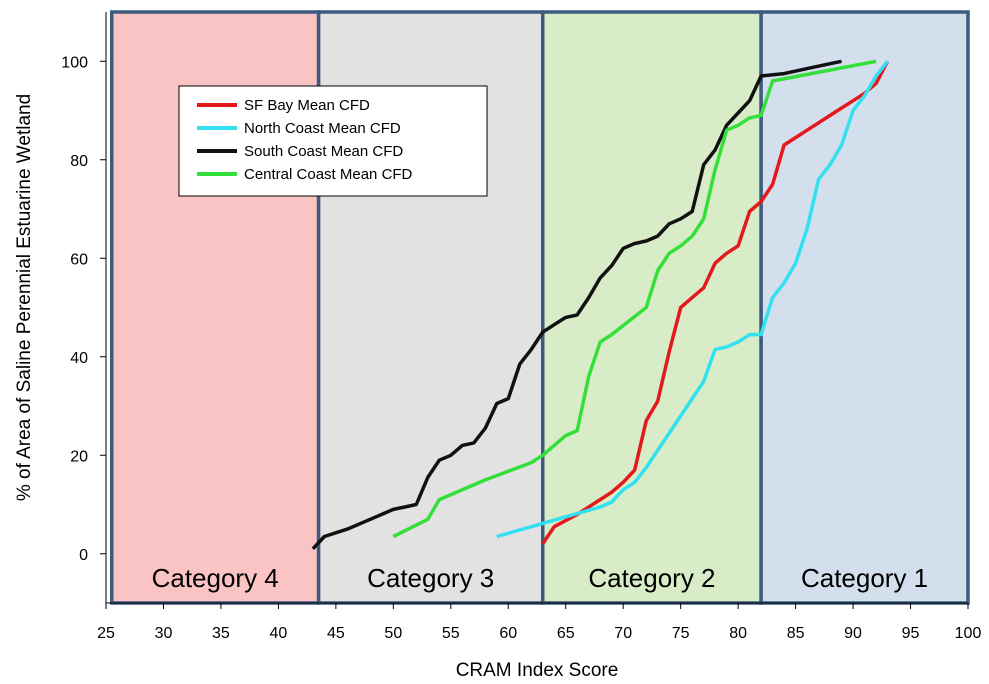 The image size is (989, 684). What do you see at coordinates (537, 670) in the screenshot?
I see `x-axis-title: CRAM Index Score` at bounding box center [537, 670].